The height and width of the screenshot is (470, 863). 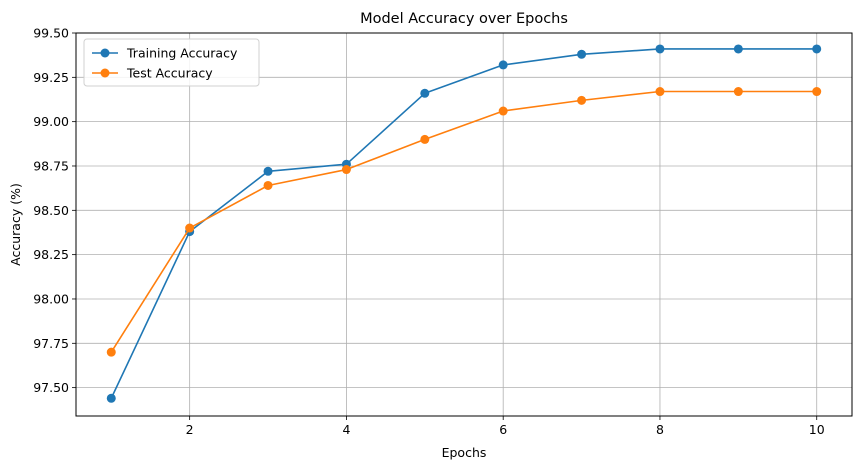 I want to click on y-tick-label: 98.25, so click(x=51, y=254).